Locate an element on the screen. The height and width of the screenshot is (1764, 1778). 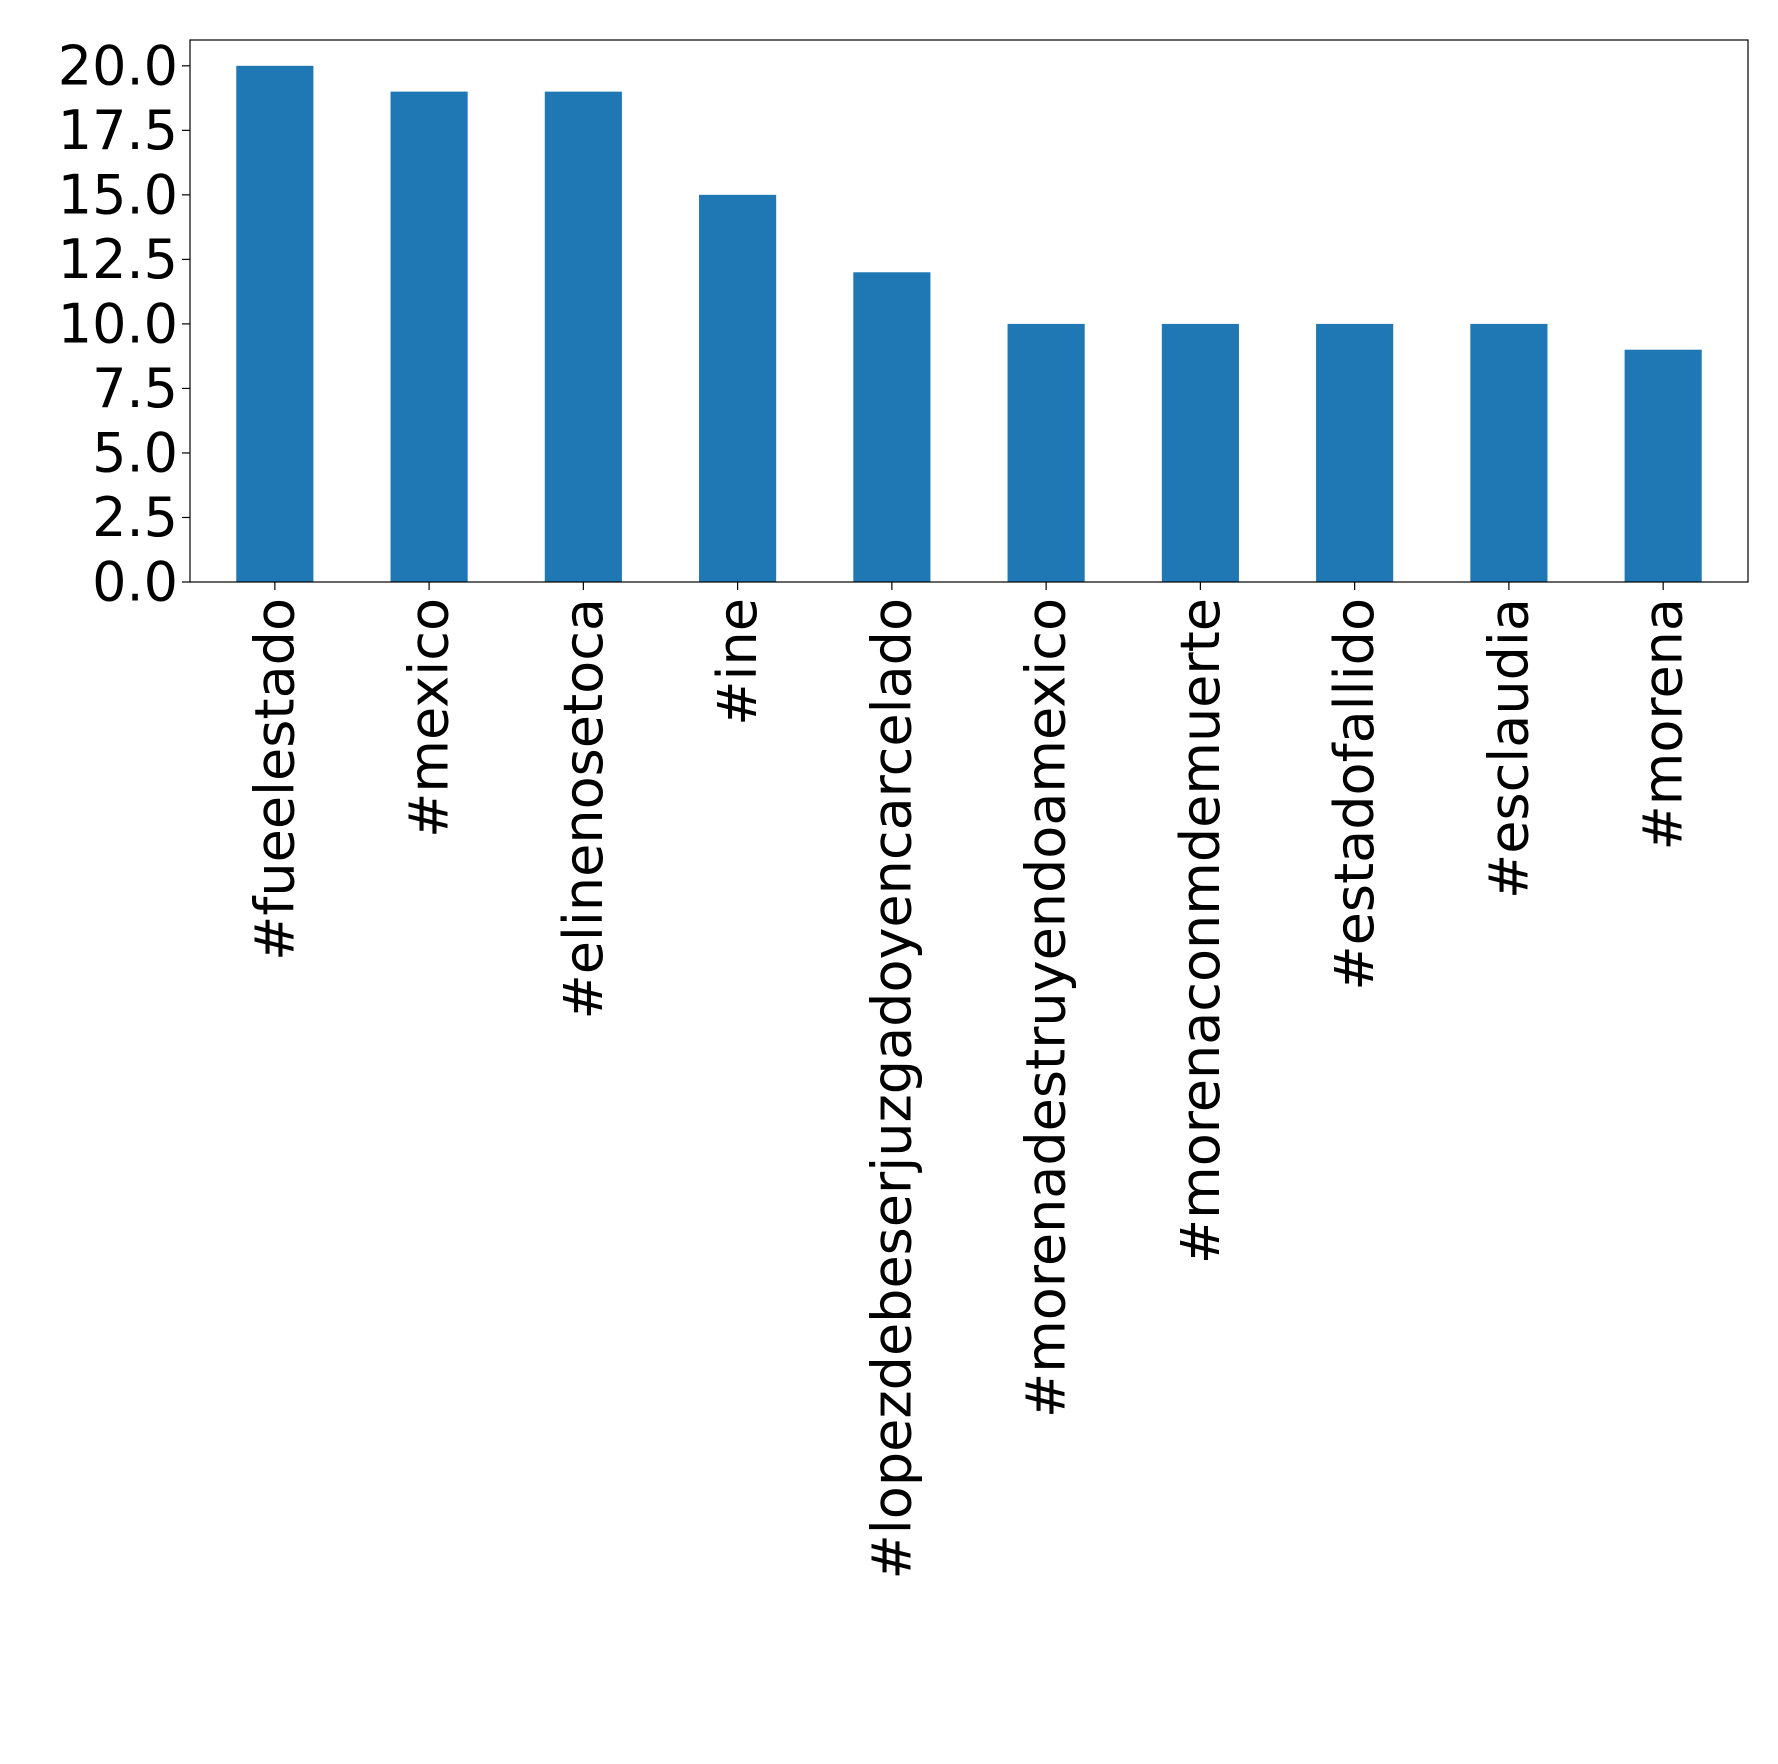
y-tick-label: 12.5 is located at coordinates (118, 259).